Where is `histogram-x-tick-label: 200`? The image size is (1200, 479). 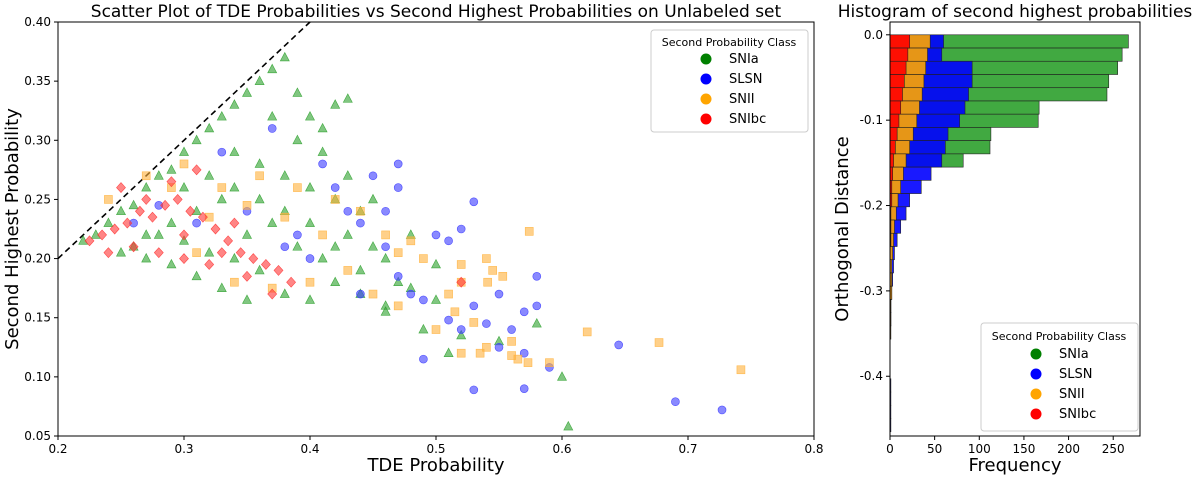
histogram-x-tick-label: 200 is located at coordinates (1068, 449).